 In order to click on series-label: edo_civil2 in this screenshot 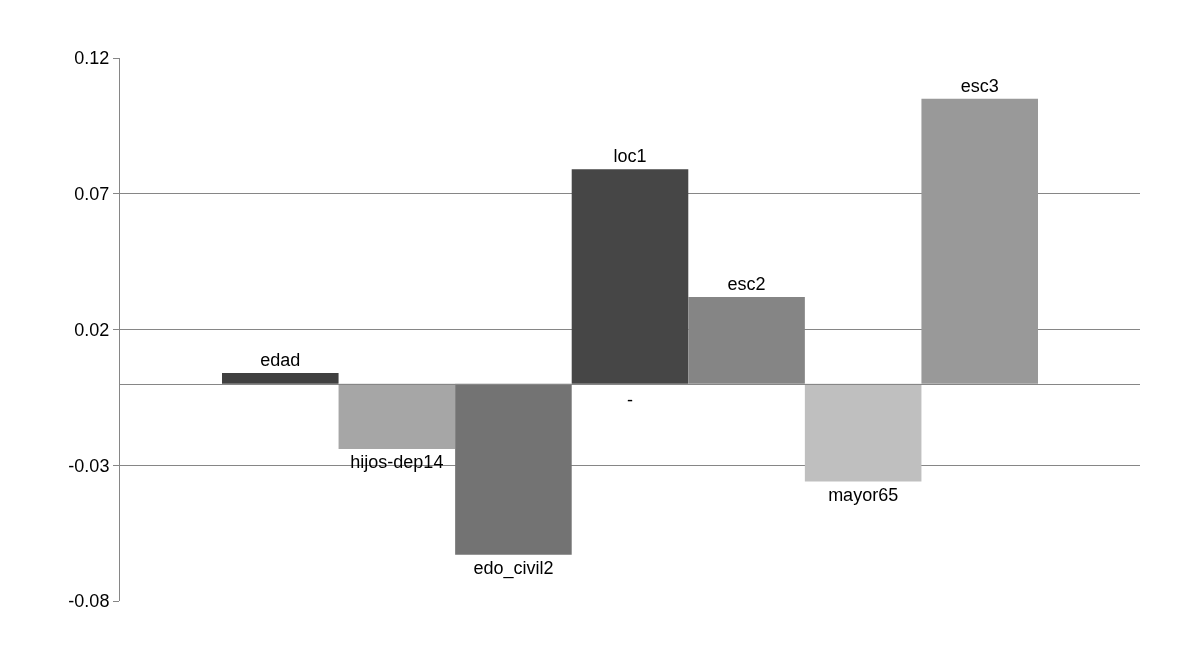, I will do `click(513, 568)`.